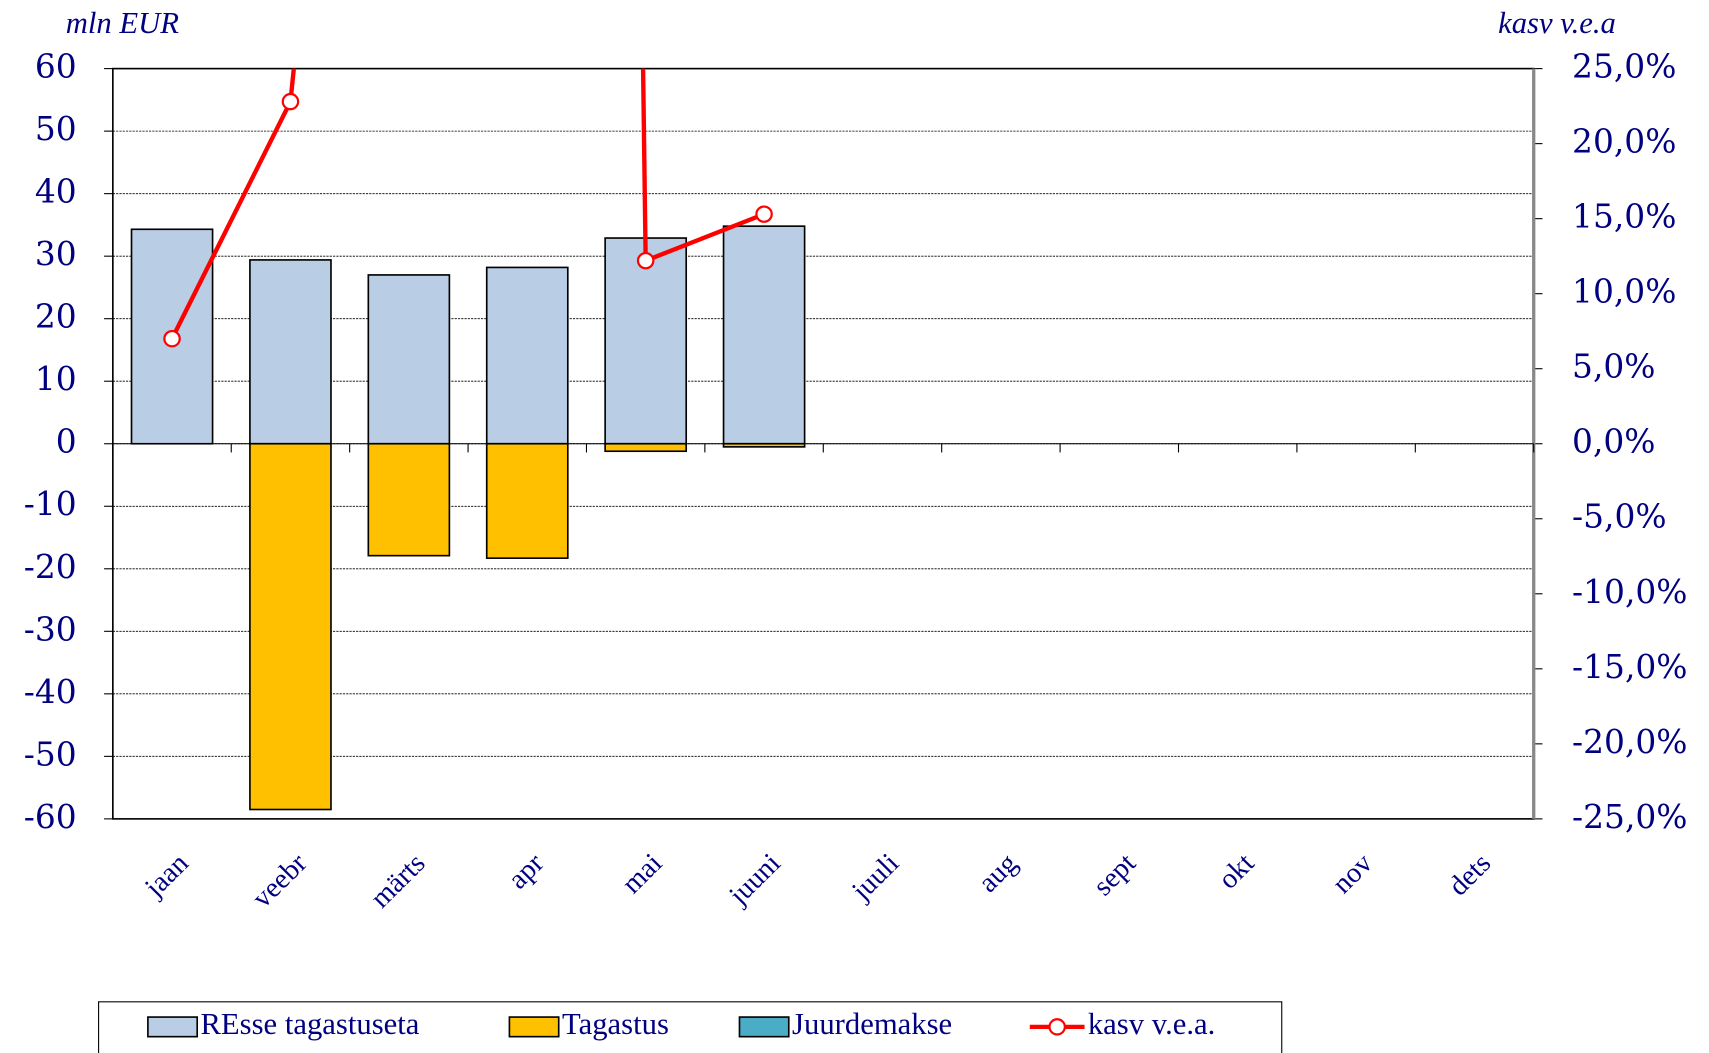 The width and height of the screenshot is (1709, 1053). What do you see at coordinates (1115, 875) in the screenshot?
I see `x-tick-label: sept` at bounding box center [1115, 875].